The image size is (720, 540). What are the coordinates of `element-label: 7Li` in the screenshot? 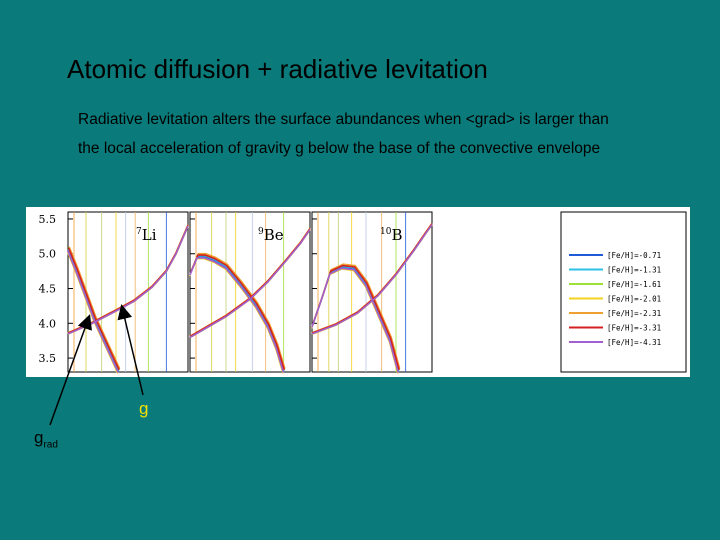 It's located at (146, 235).